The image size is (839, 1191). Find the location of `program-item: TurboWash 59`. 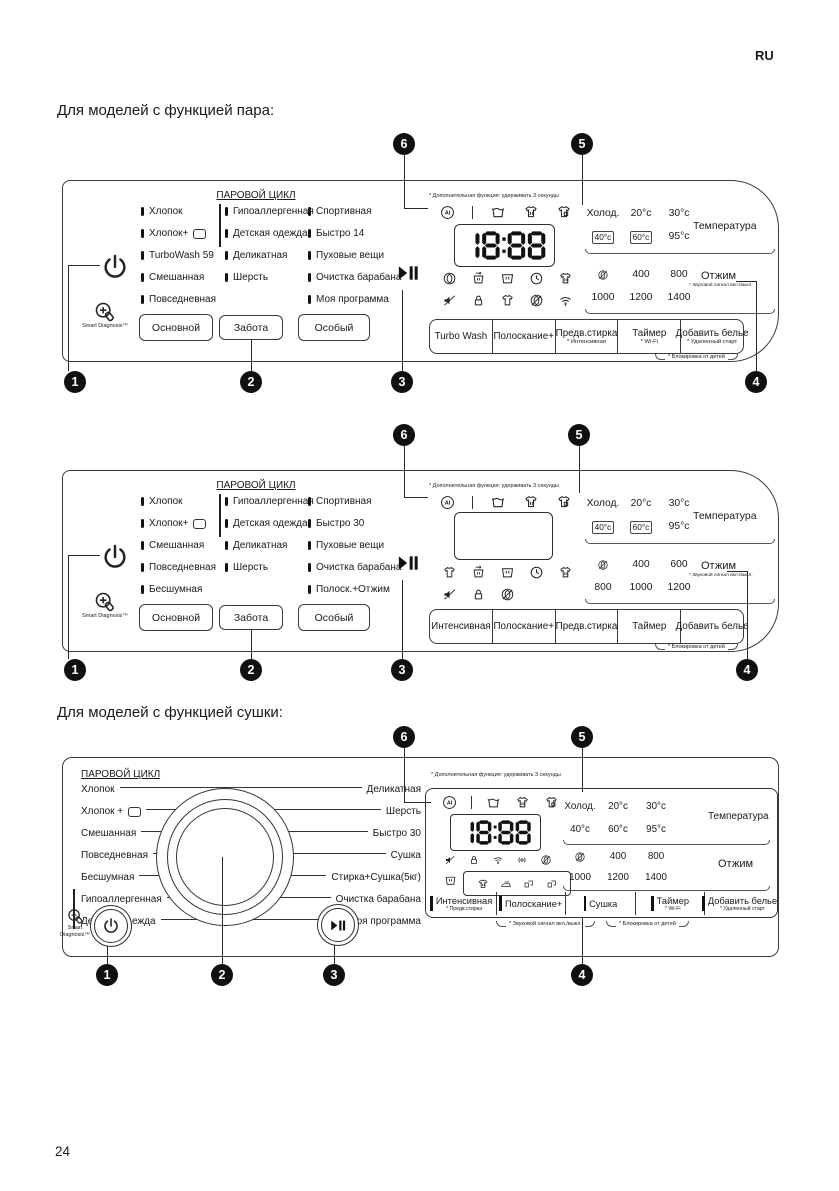

program-item: TurboWash 59 is located at coordinates (177, 255).